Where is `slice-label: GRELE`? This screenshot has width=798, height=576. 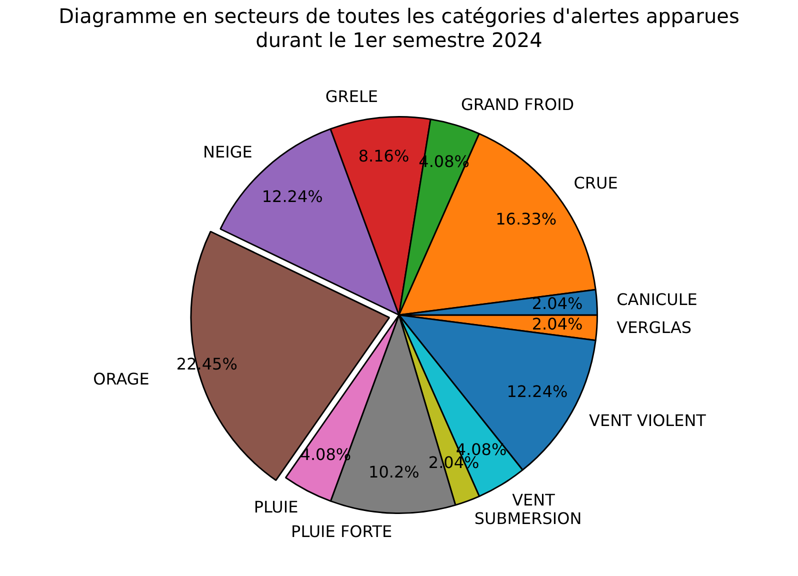
slice-label: GRELE is located at coordinates (351, 96).